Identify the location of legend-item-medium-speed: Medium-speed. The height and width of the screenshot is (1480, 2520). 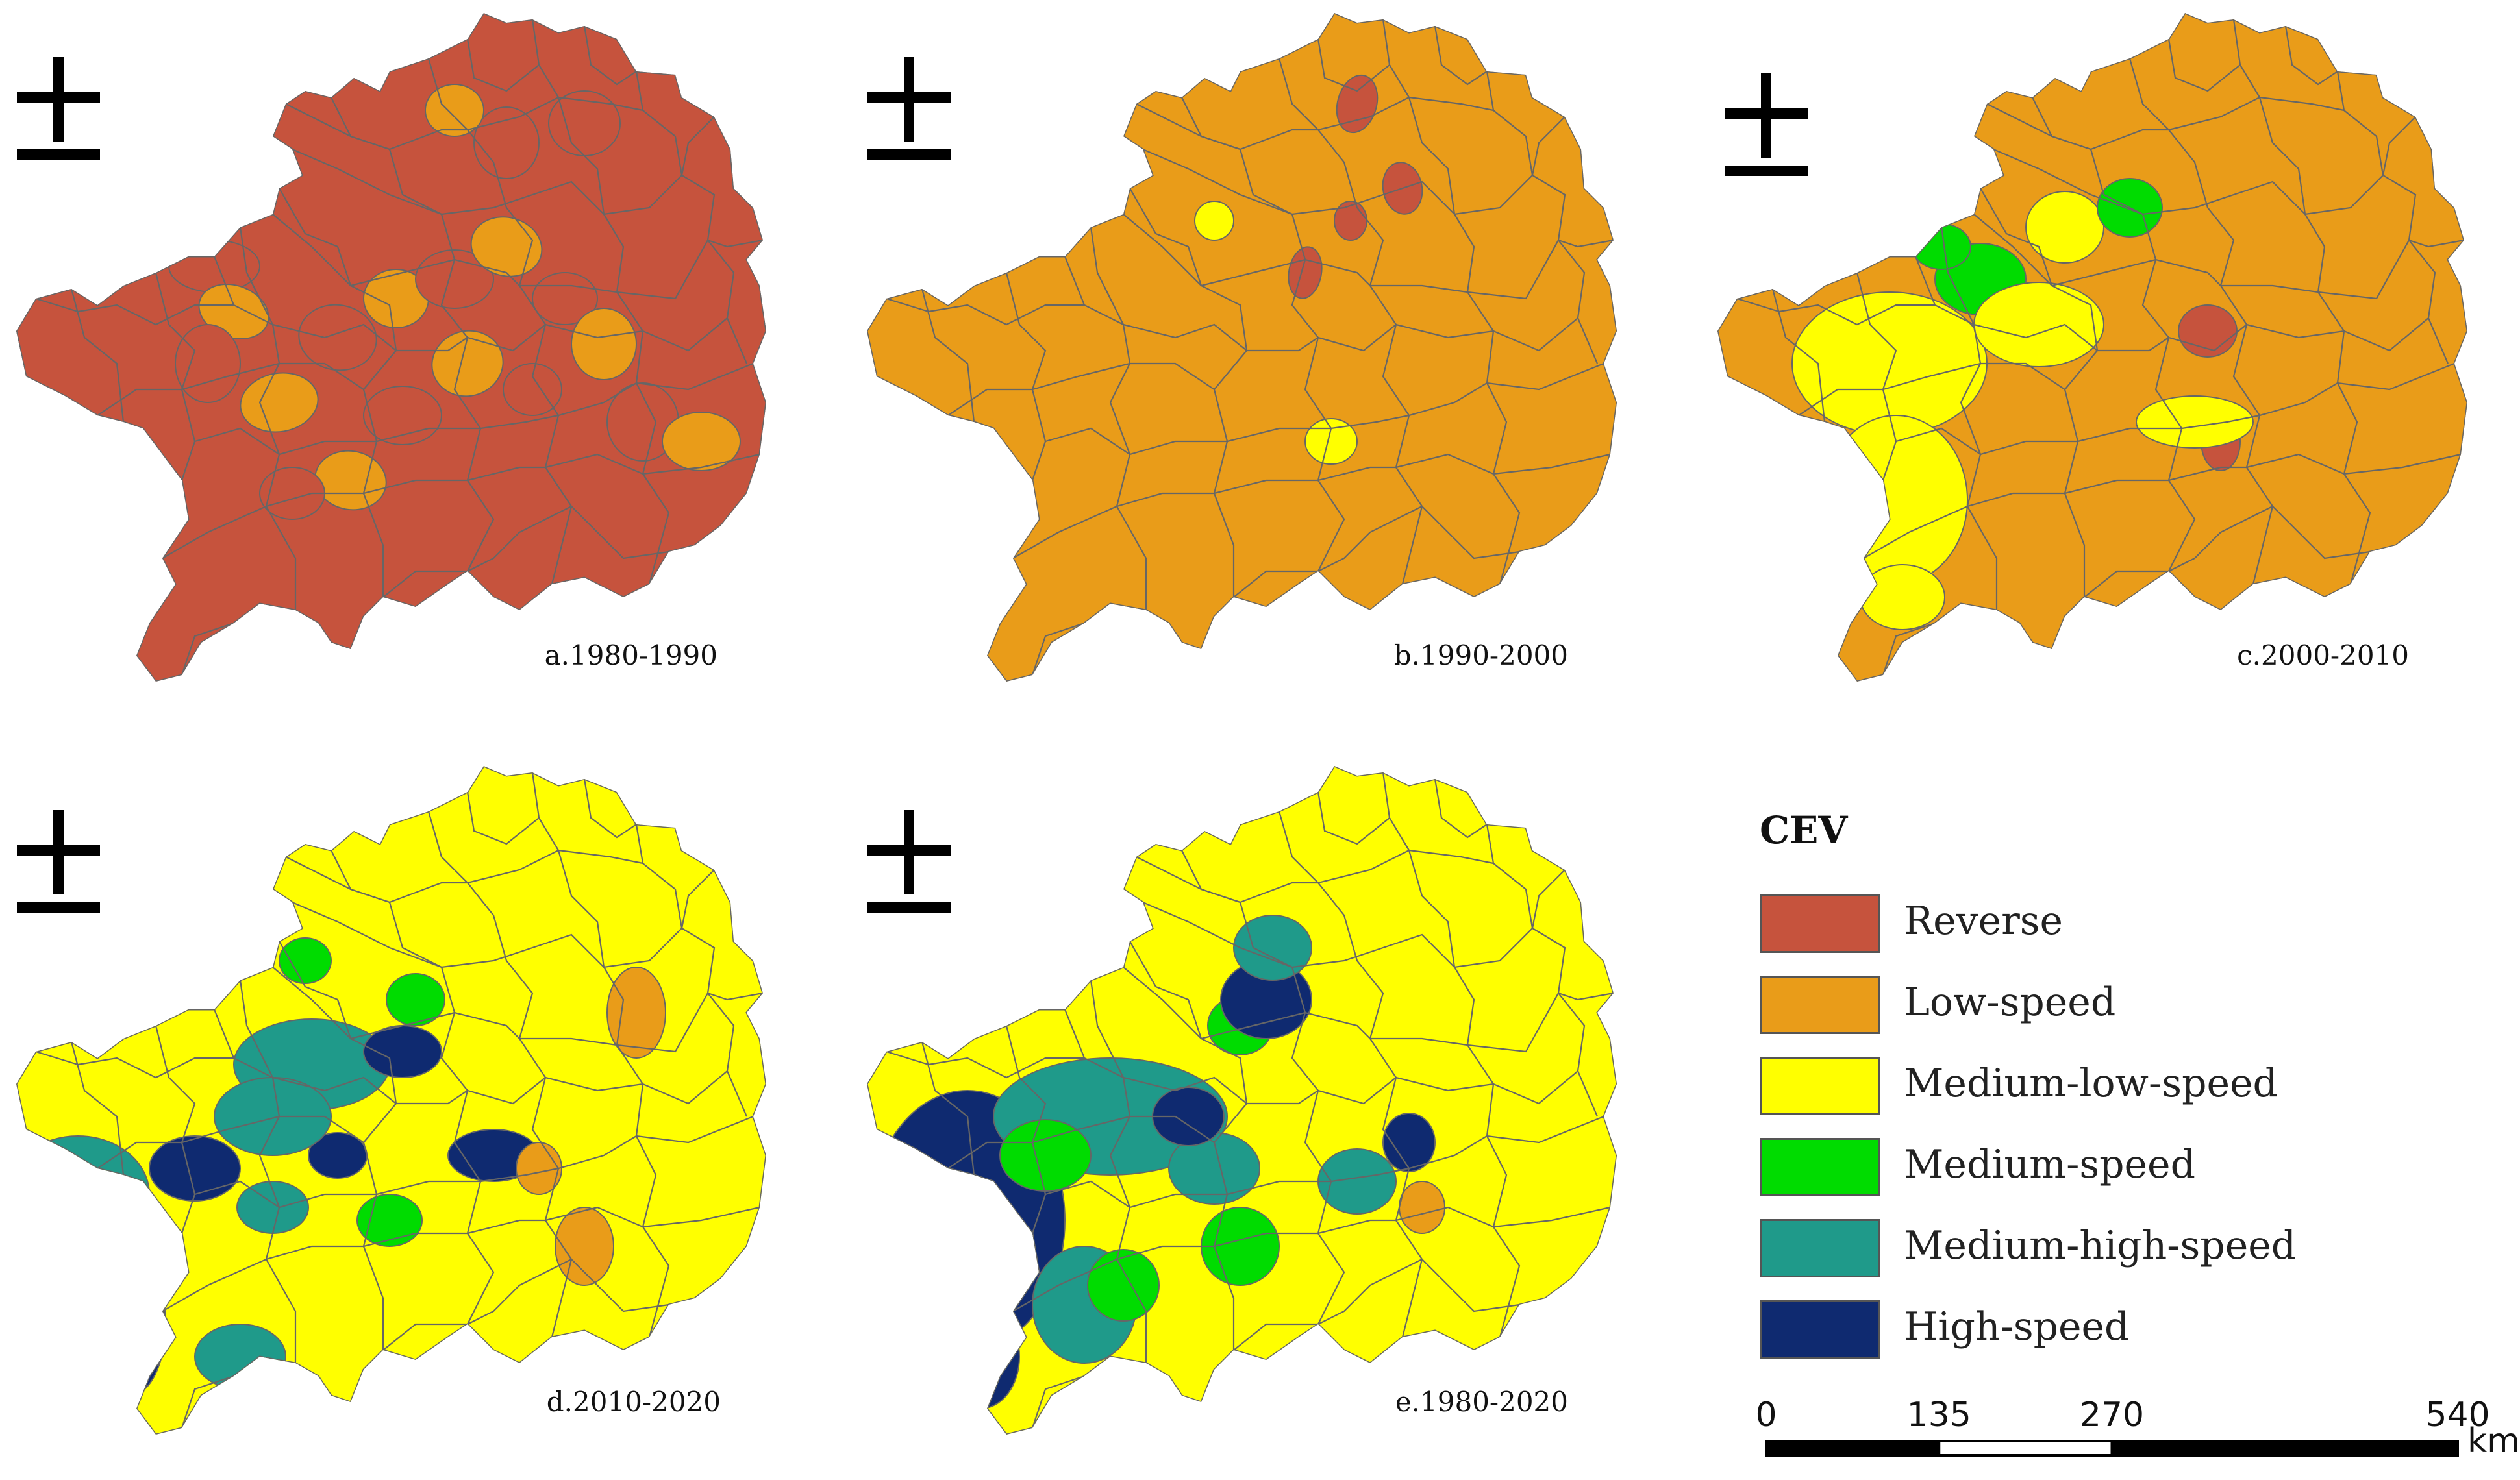
(2117, 1170).